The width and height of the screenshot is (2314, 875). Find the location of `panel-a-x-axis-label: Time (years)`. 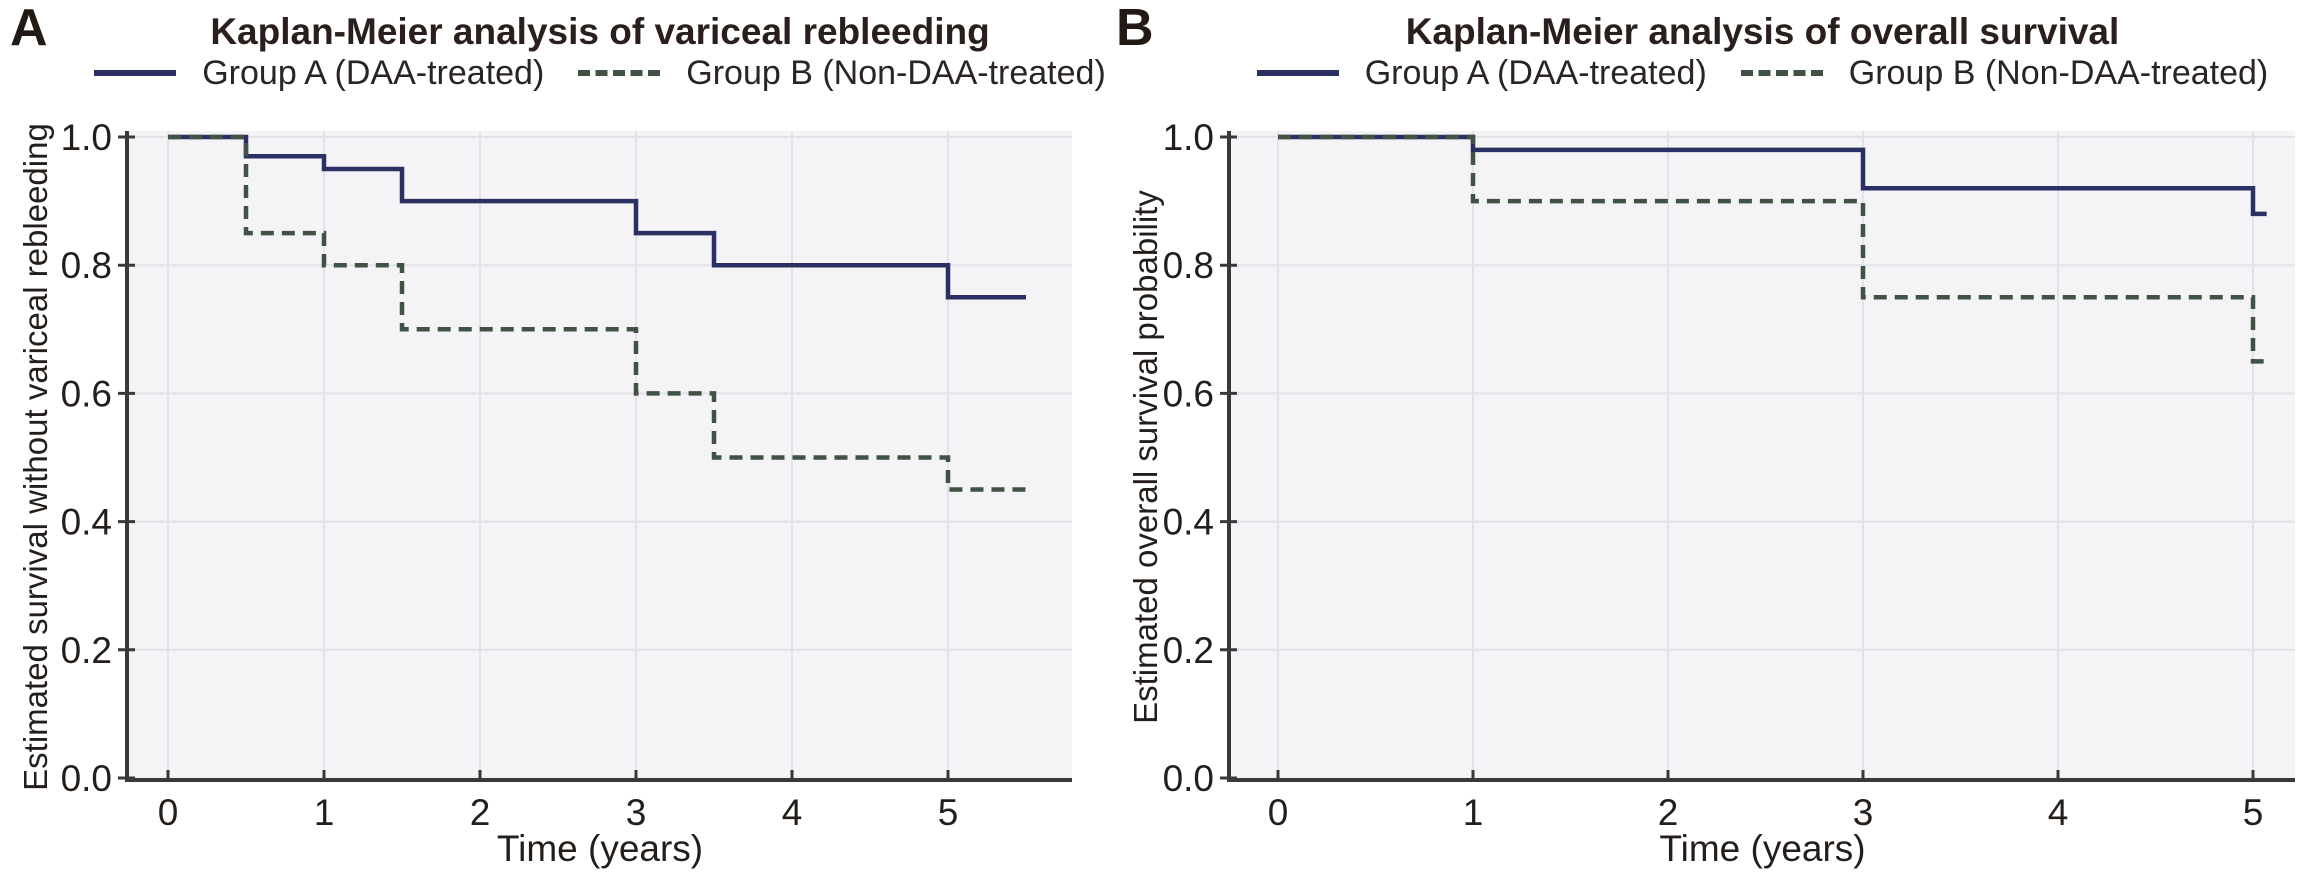

panel-a-x-axis-label: Time (years) is located at coordinates (600, 848).